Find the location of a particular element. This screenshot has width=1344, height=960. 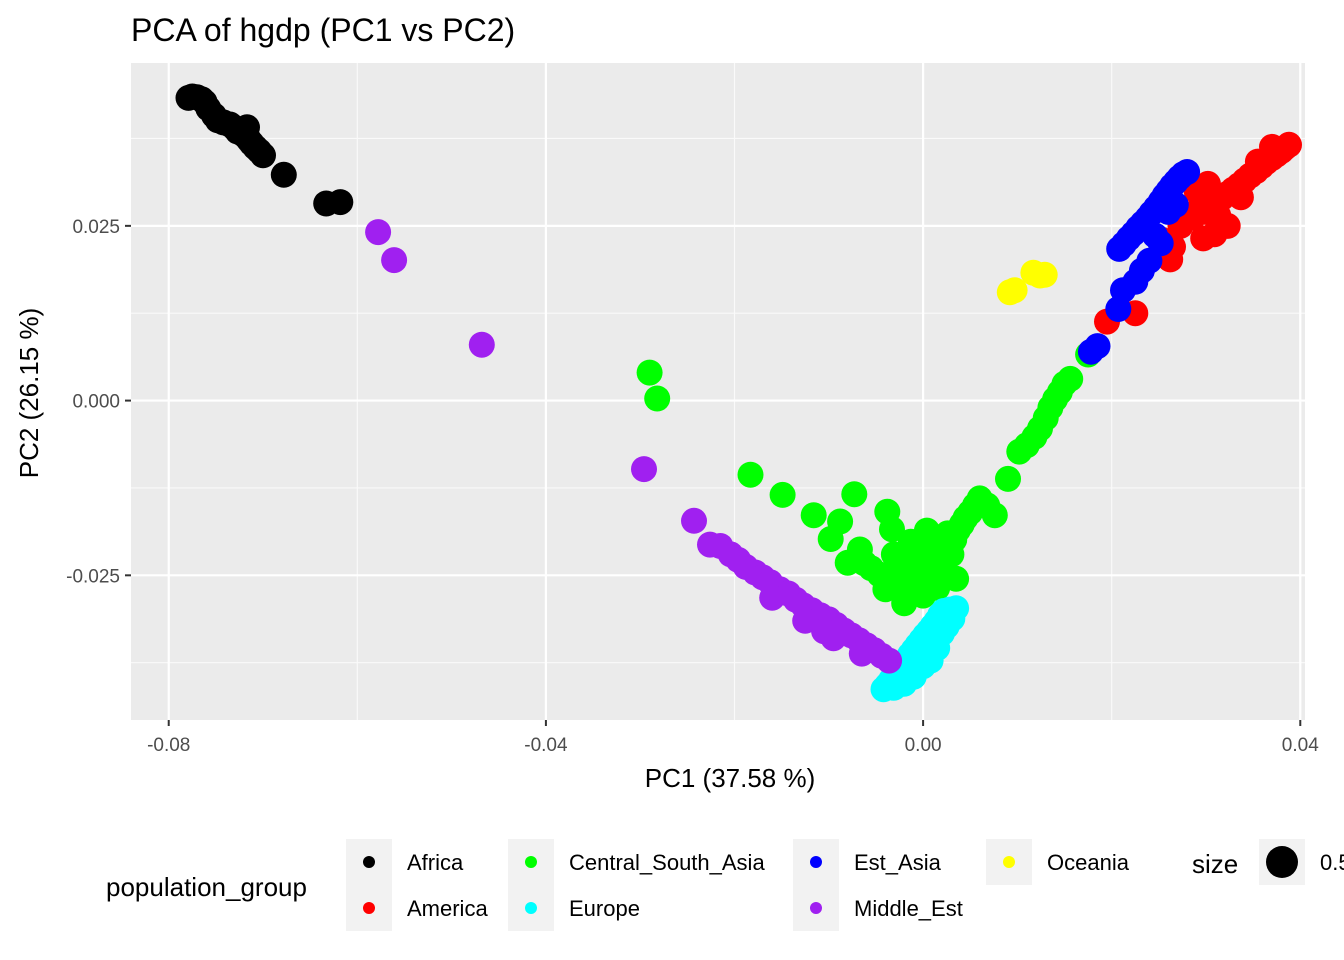

x-axis: -0.08 -0.04 0.00 0.04 is located at coordinates (733, 738).